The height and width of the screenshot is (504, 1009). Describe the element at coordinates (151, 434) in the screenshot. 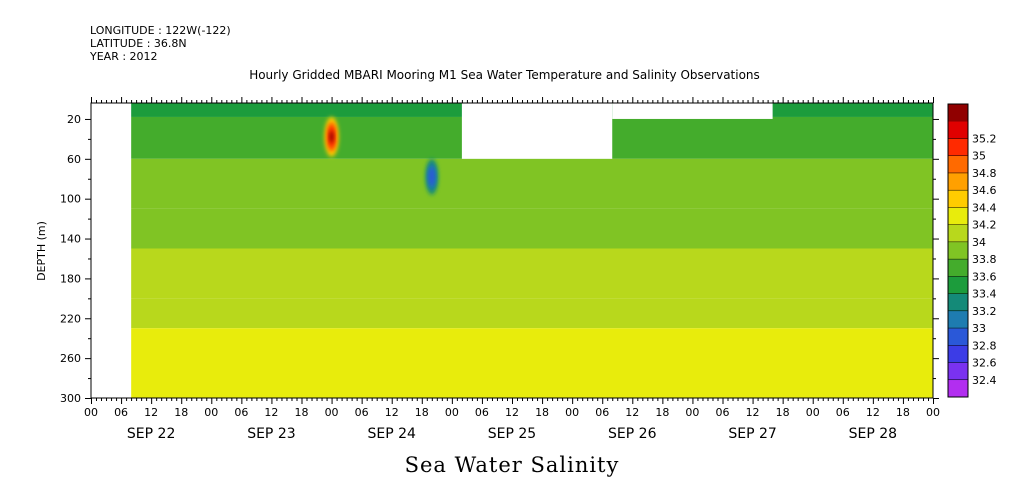

I see `x-day-label: SEP 22` at that location.